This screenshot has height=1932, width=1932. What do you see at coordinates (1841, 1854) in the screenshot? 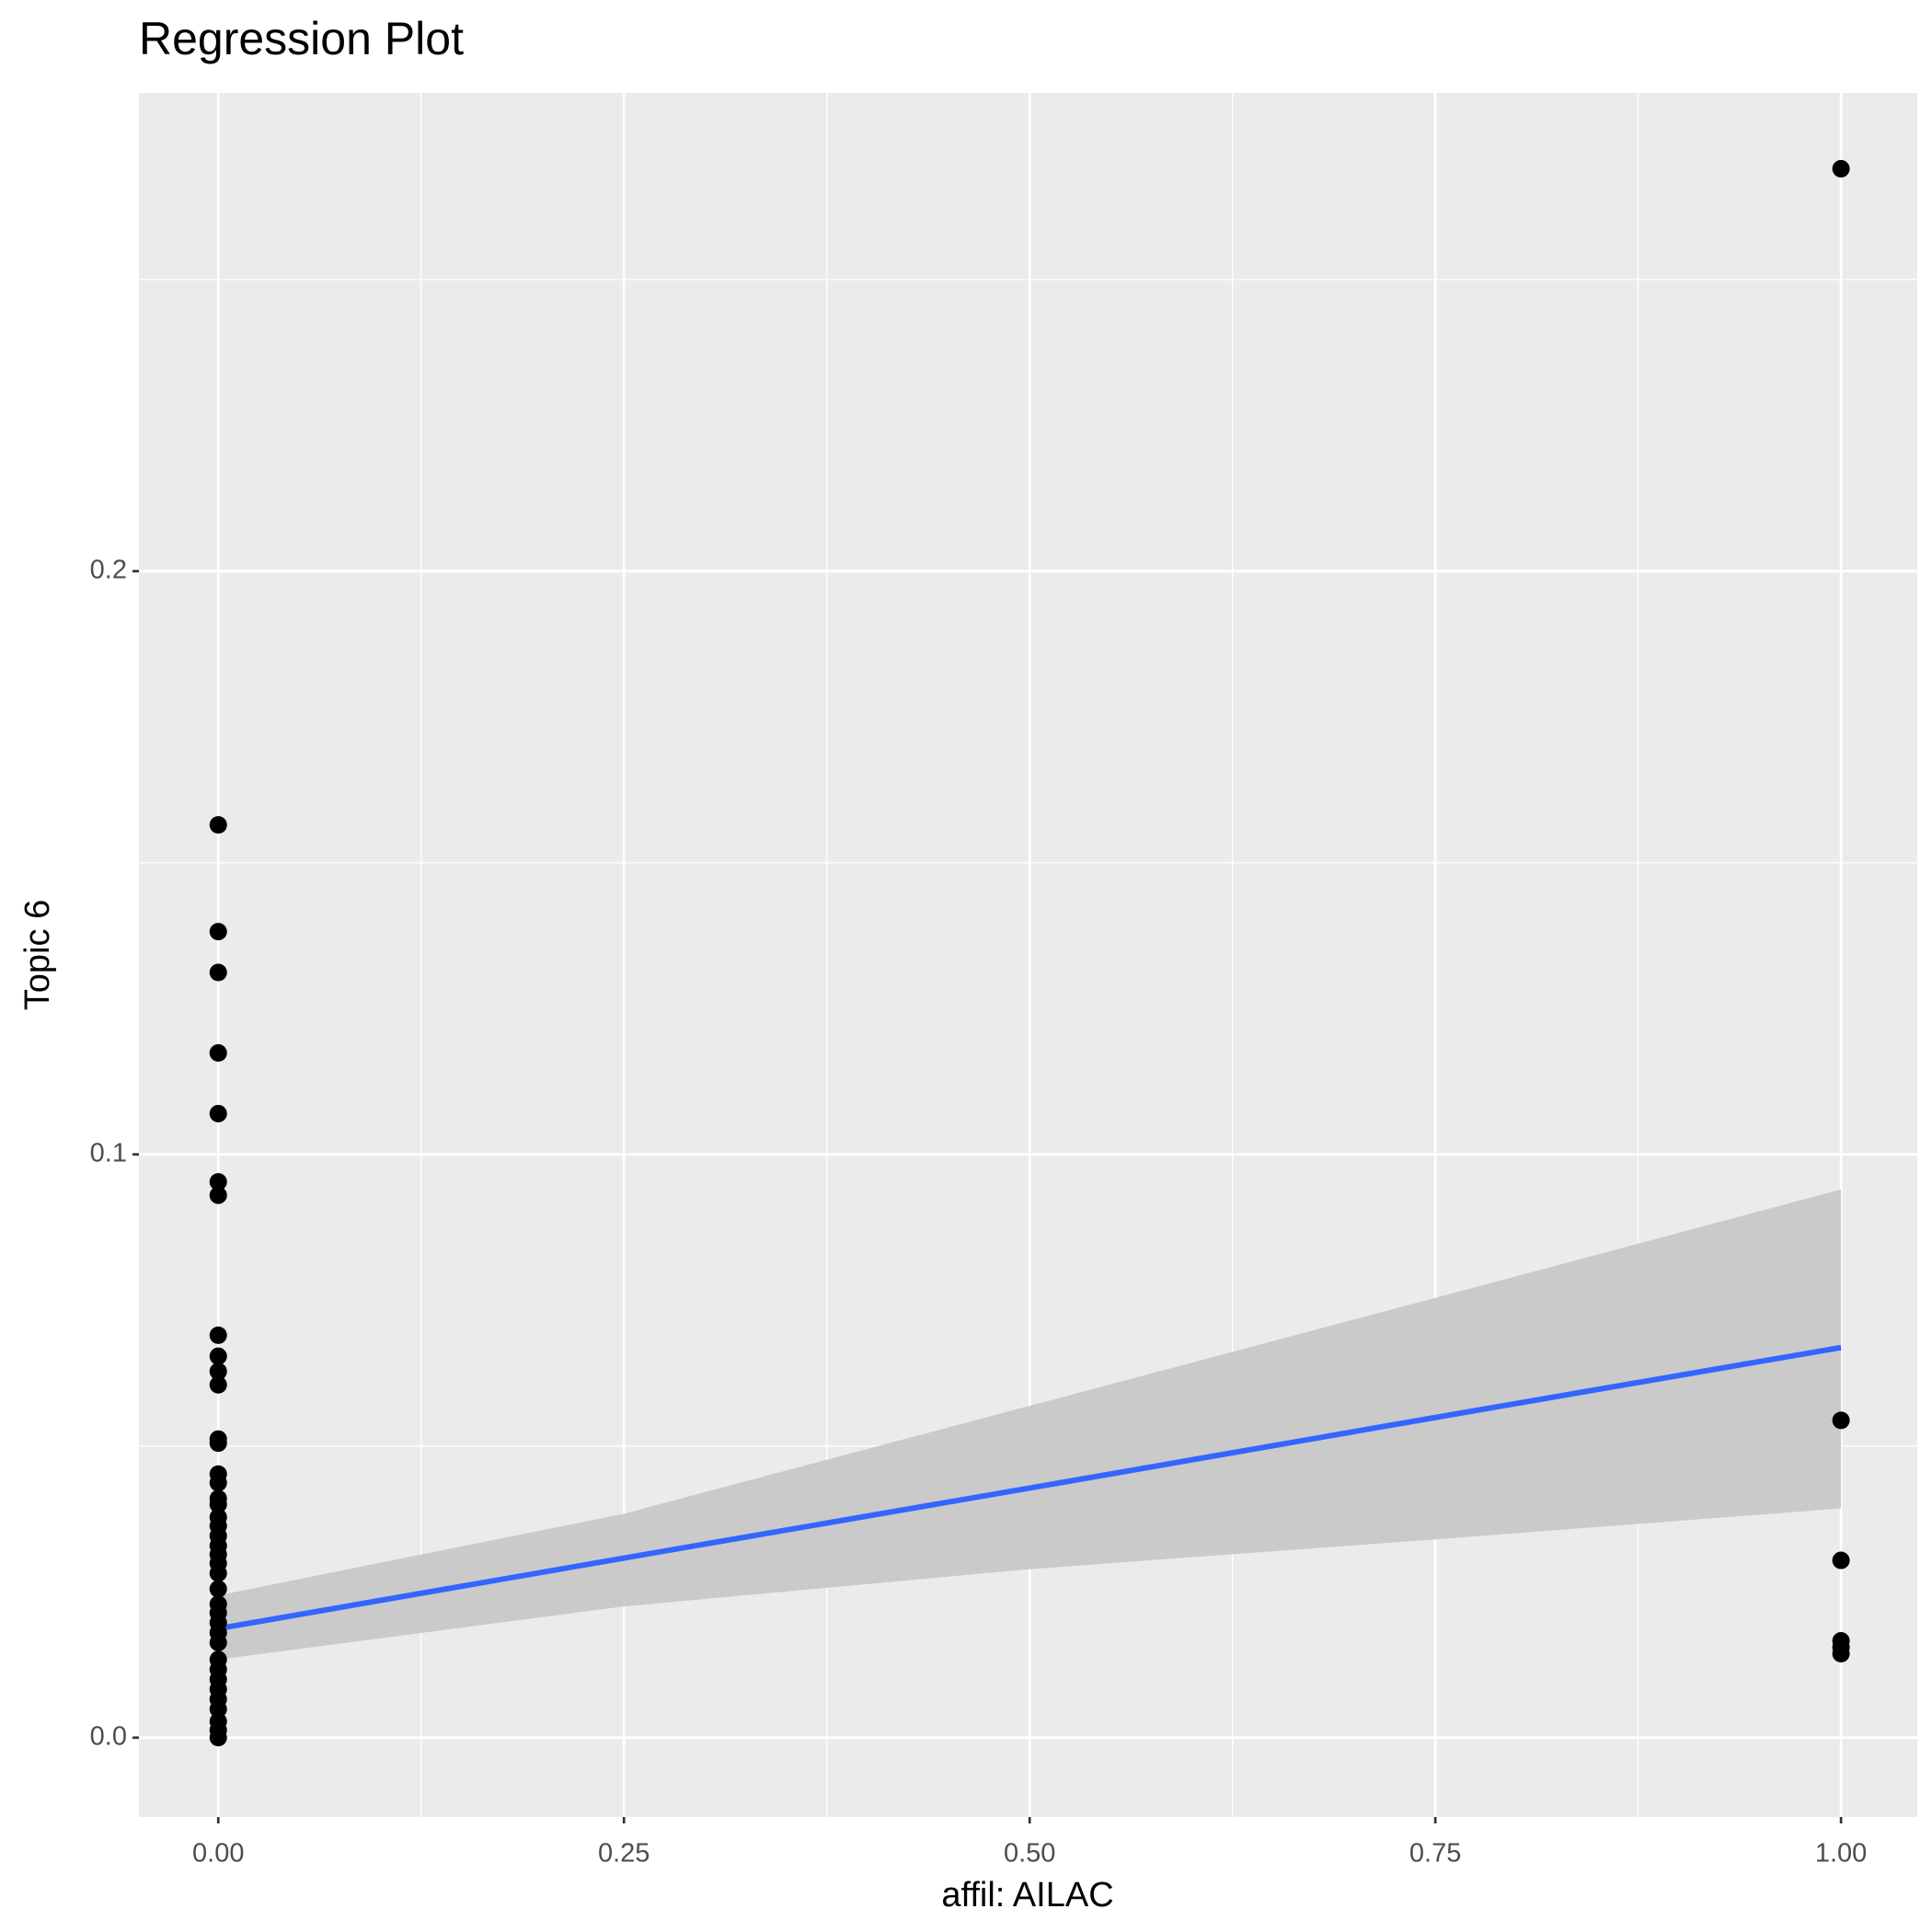
I see `x-tick-label: 1.00` at bounding box center [1841, 1854].